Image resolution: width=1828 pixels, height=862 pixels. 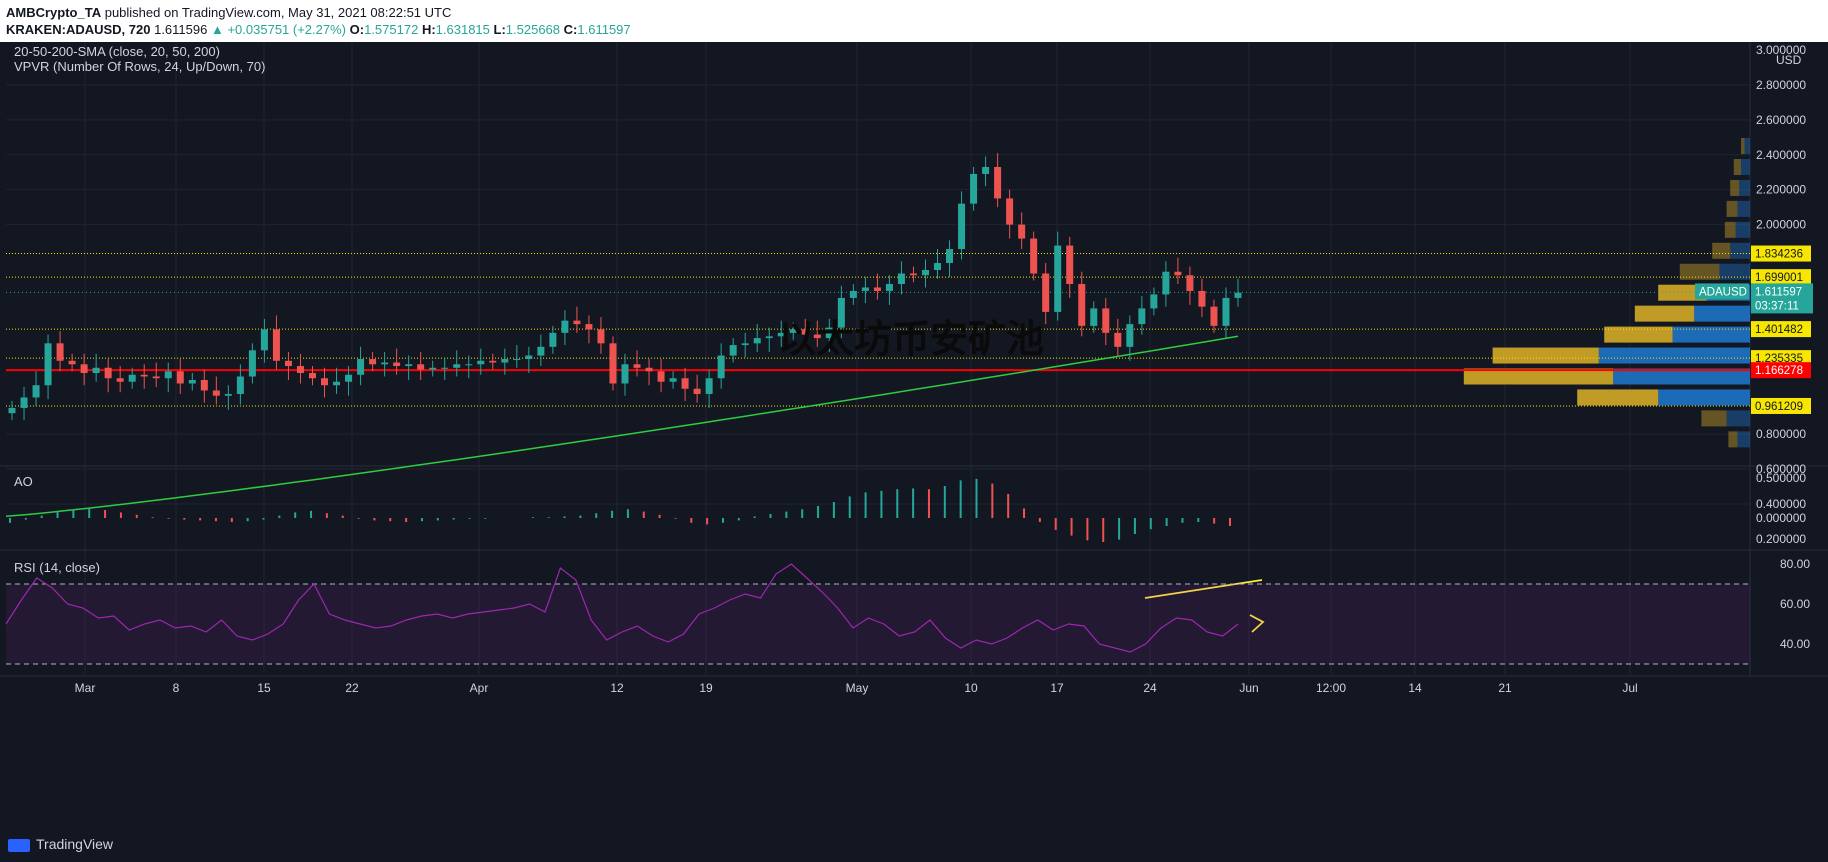 What do you see at coordinates (1723, 292) in the screenshot?
I see `symbol-tag-text: ADAUSD` at bounding box center [1723, 292].